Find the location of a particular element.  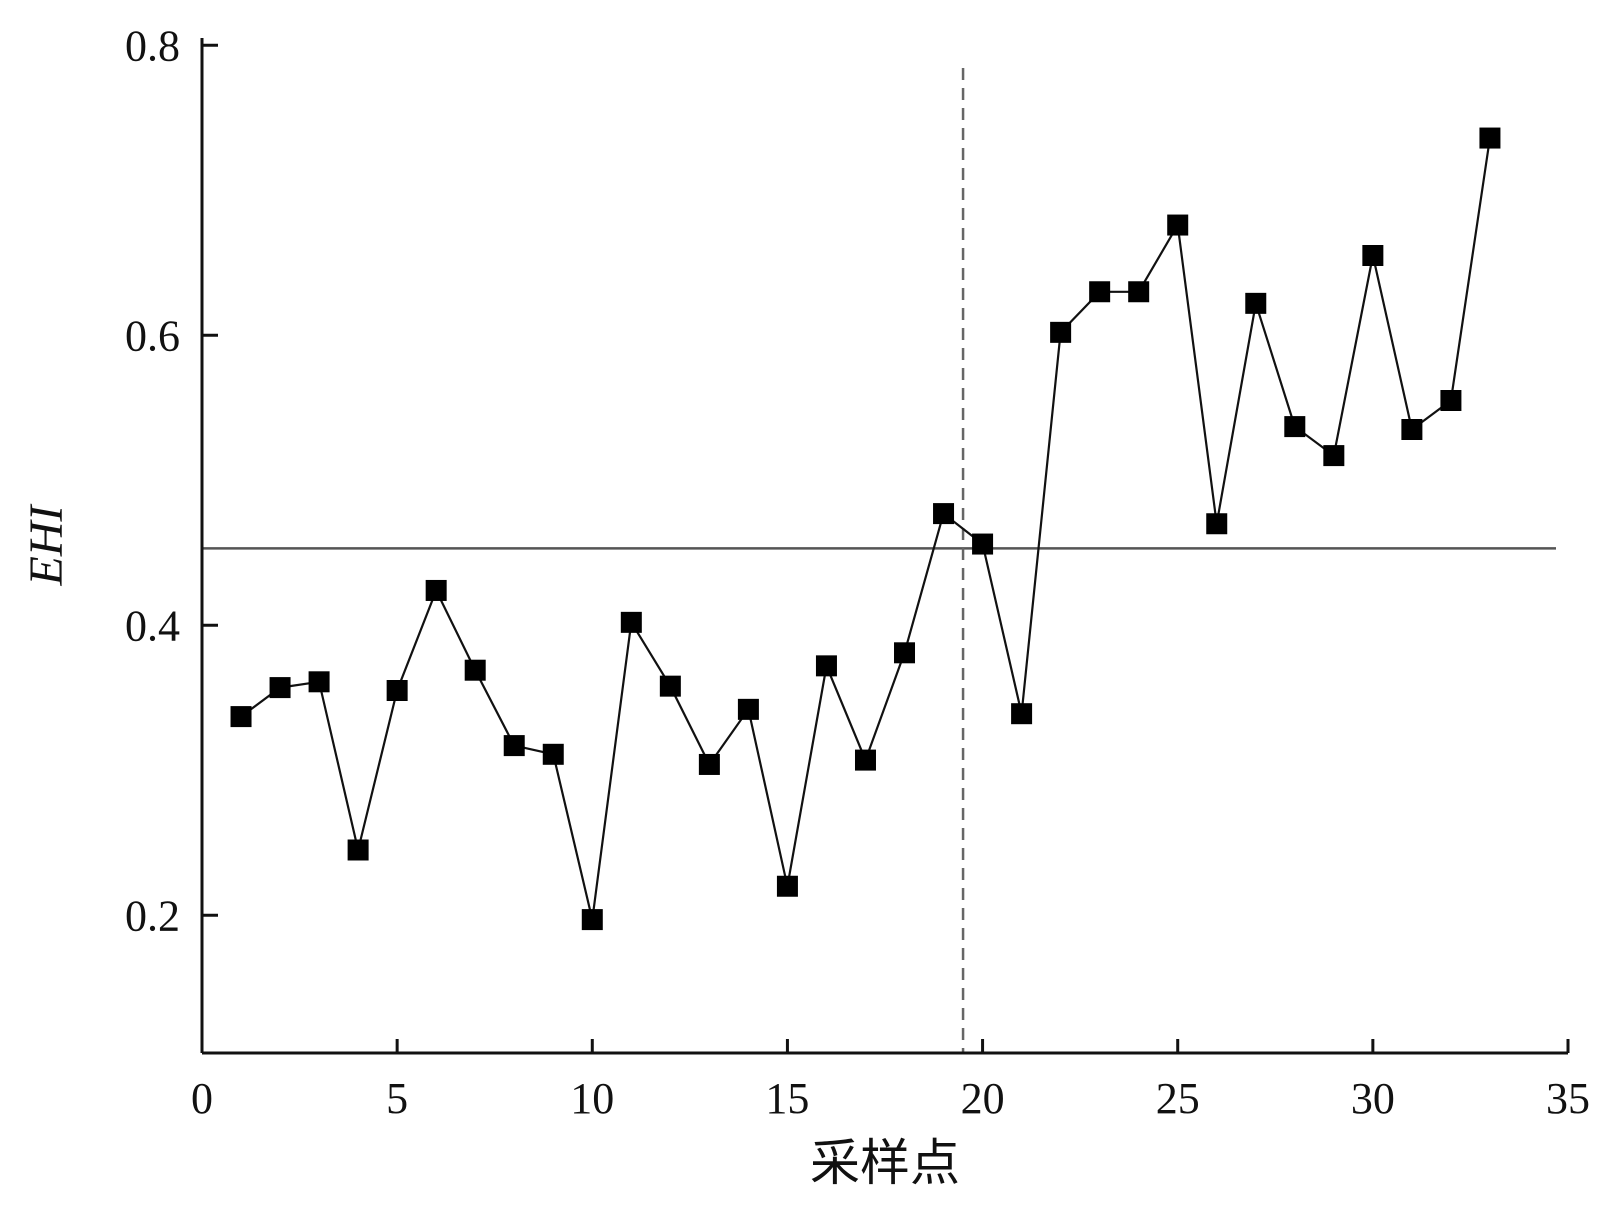

x-tick-label: 25 is located at coordinates (1178, 1098).